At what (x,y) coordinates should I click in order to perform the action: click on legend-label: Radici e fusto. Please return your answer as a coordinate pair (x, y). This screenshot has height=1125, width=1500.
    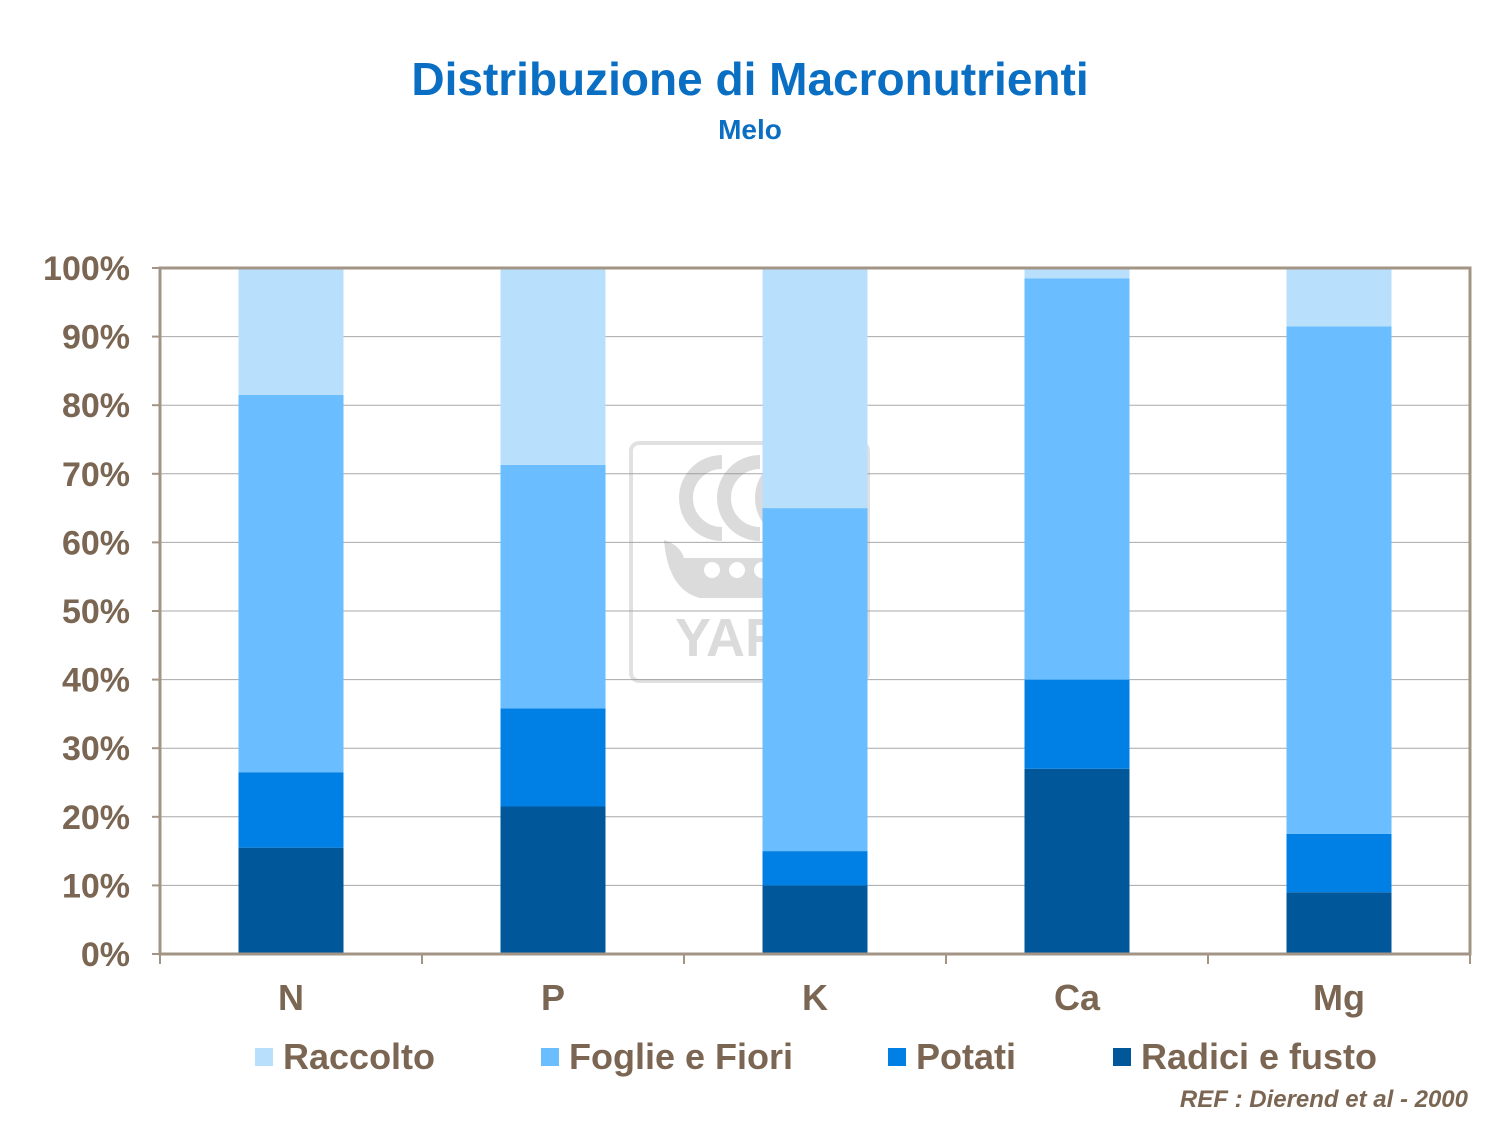
    Looking at the image, I should click on (1259, 1056).